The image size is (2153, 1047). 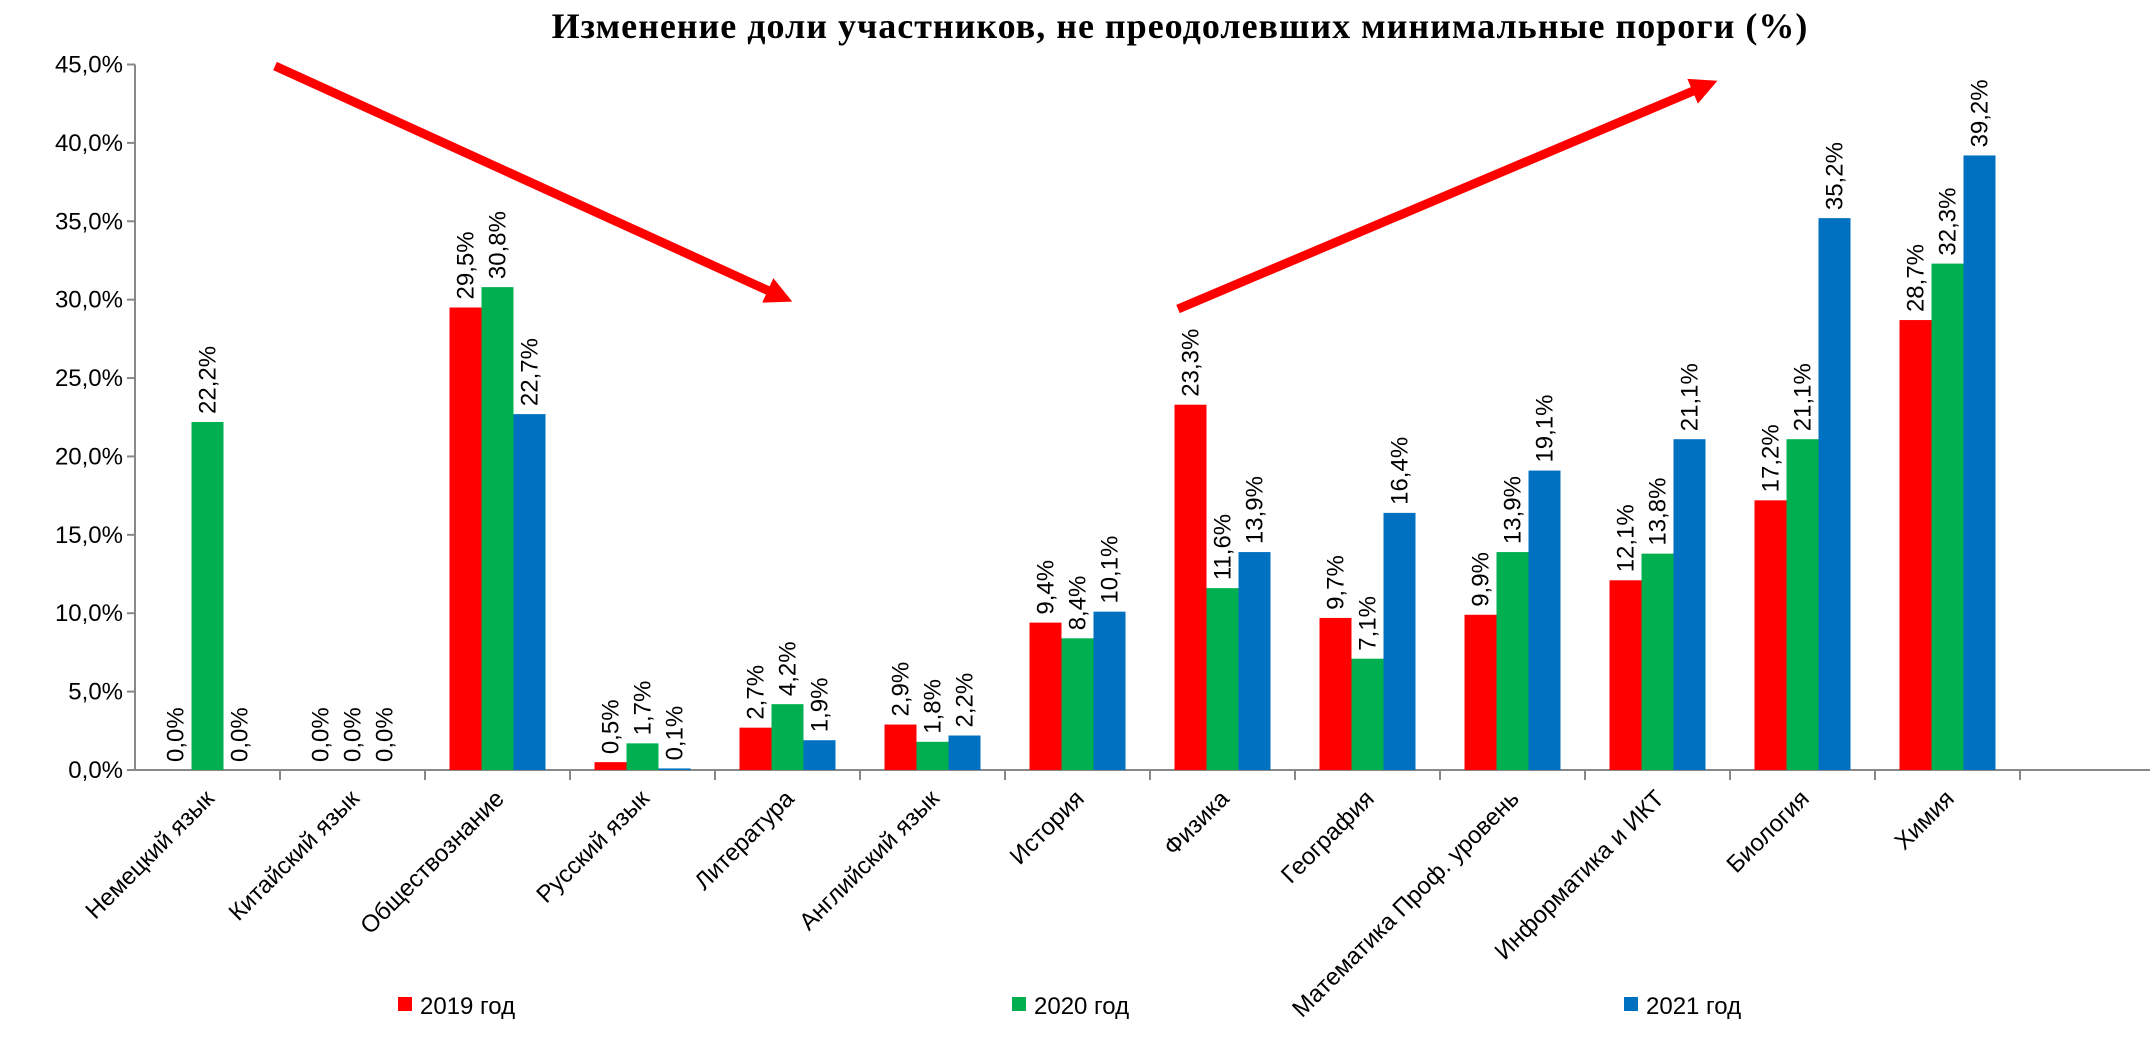 What do you see at coordinates (1916, 278) in the screenshot?
I see `value-label: 28,7%` at bounding box center [1916, 278].